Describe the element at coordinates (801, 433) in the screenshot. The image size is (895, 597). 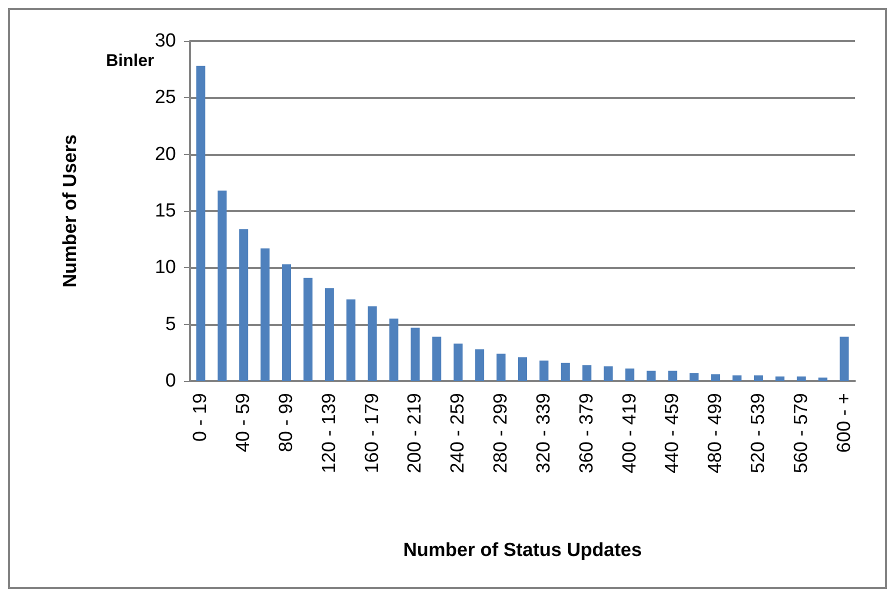
I see `x-tick-label: 560 - 579` at that location.